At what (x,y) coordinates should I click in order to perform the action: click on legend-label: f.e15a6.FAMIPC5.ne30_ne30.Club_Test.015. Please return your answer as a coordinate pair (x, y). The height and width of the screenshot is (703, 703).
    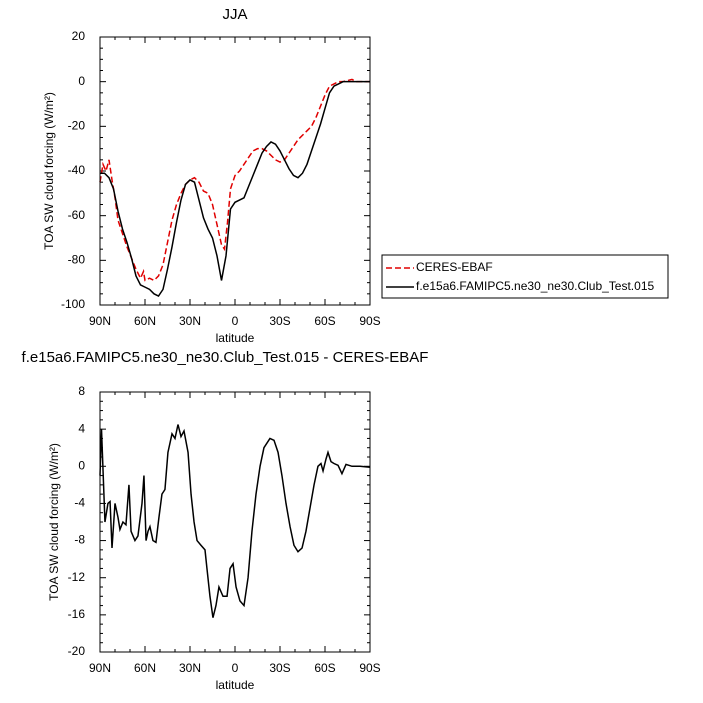
    Looking at the image, I should click on (535, 286).